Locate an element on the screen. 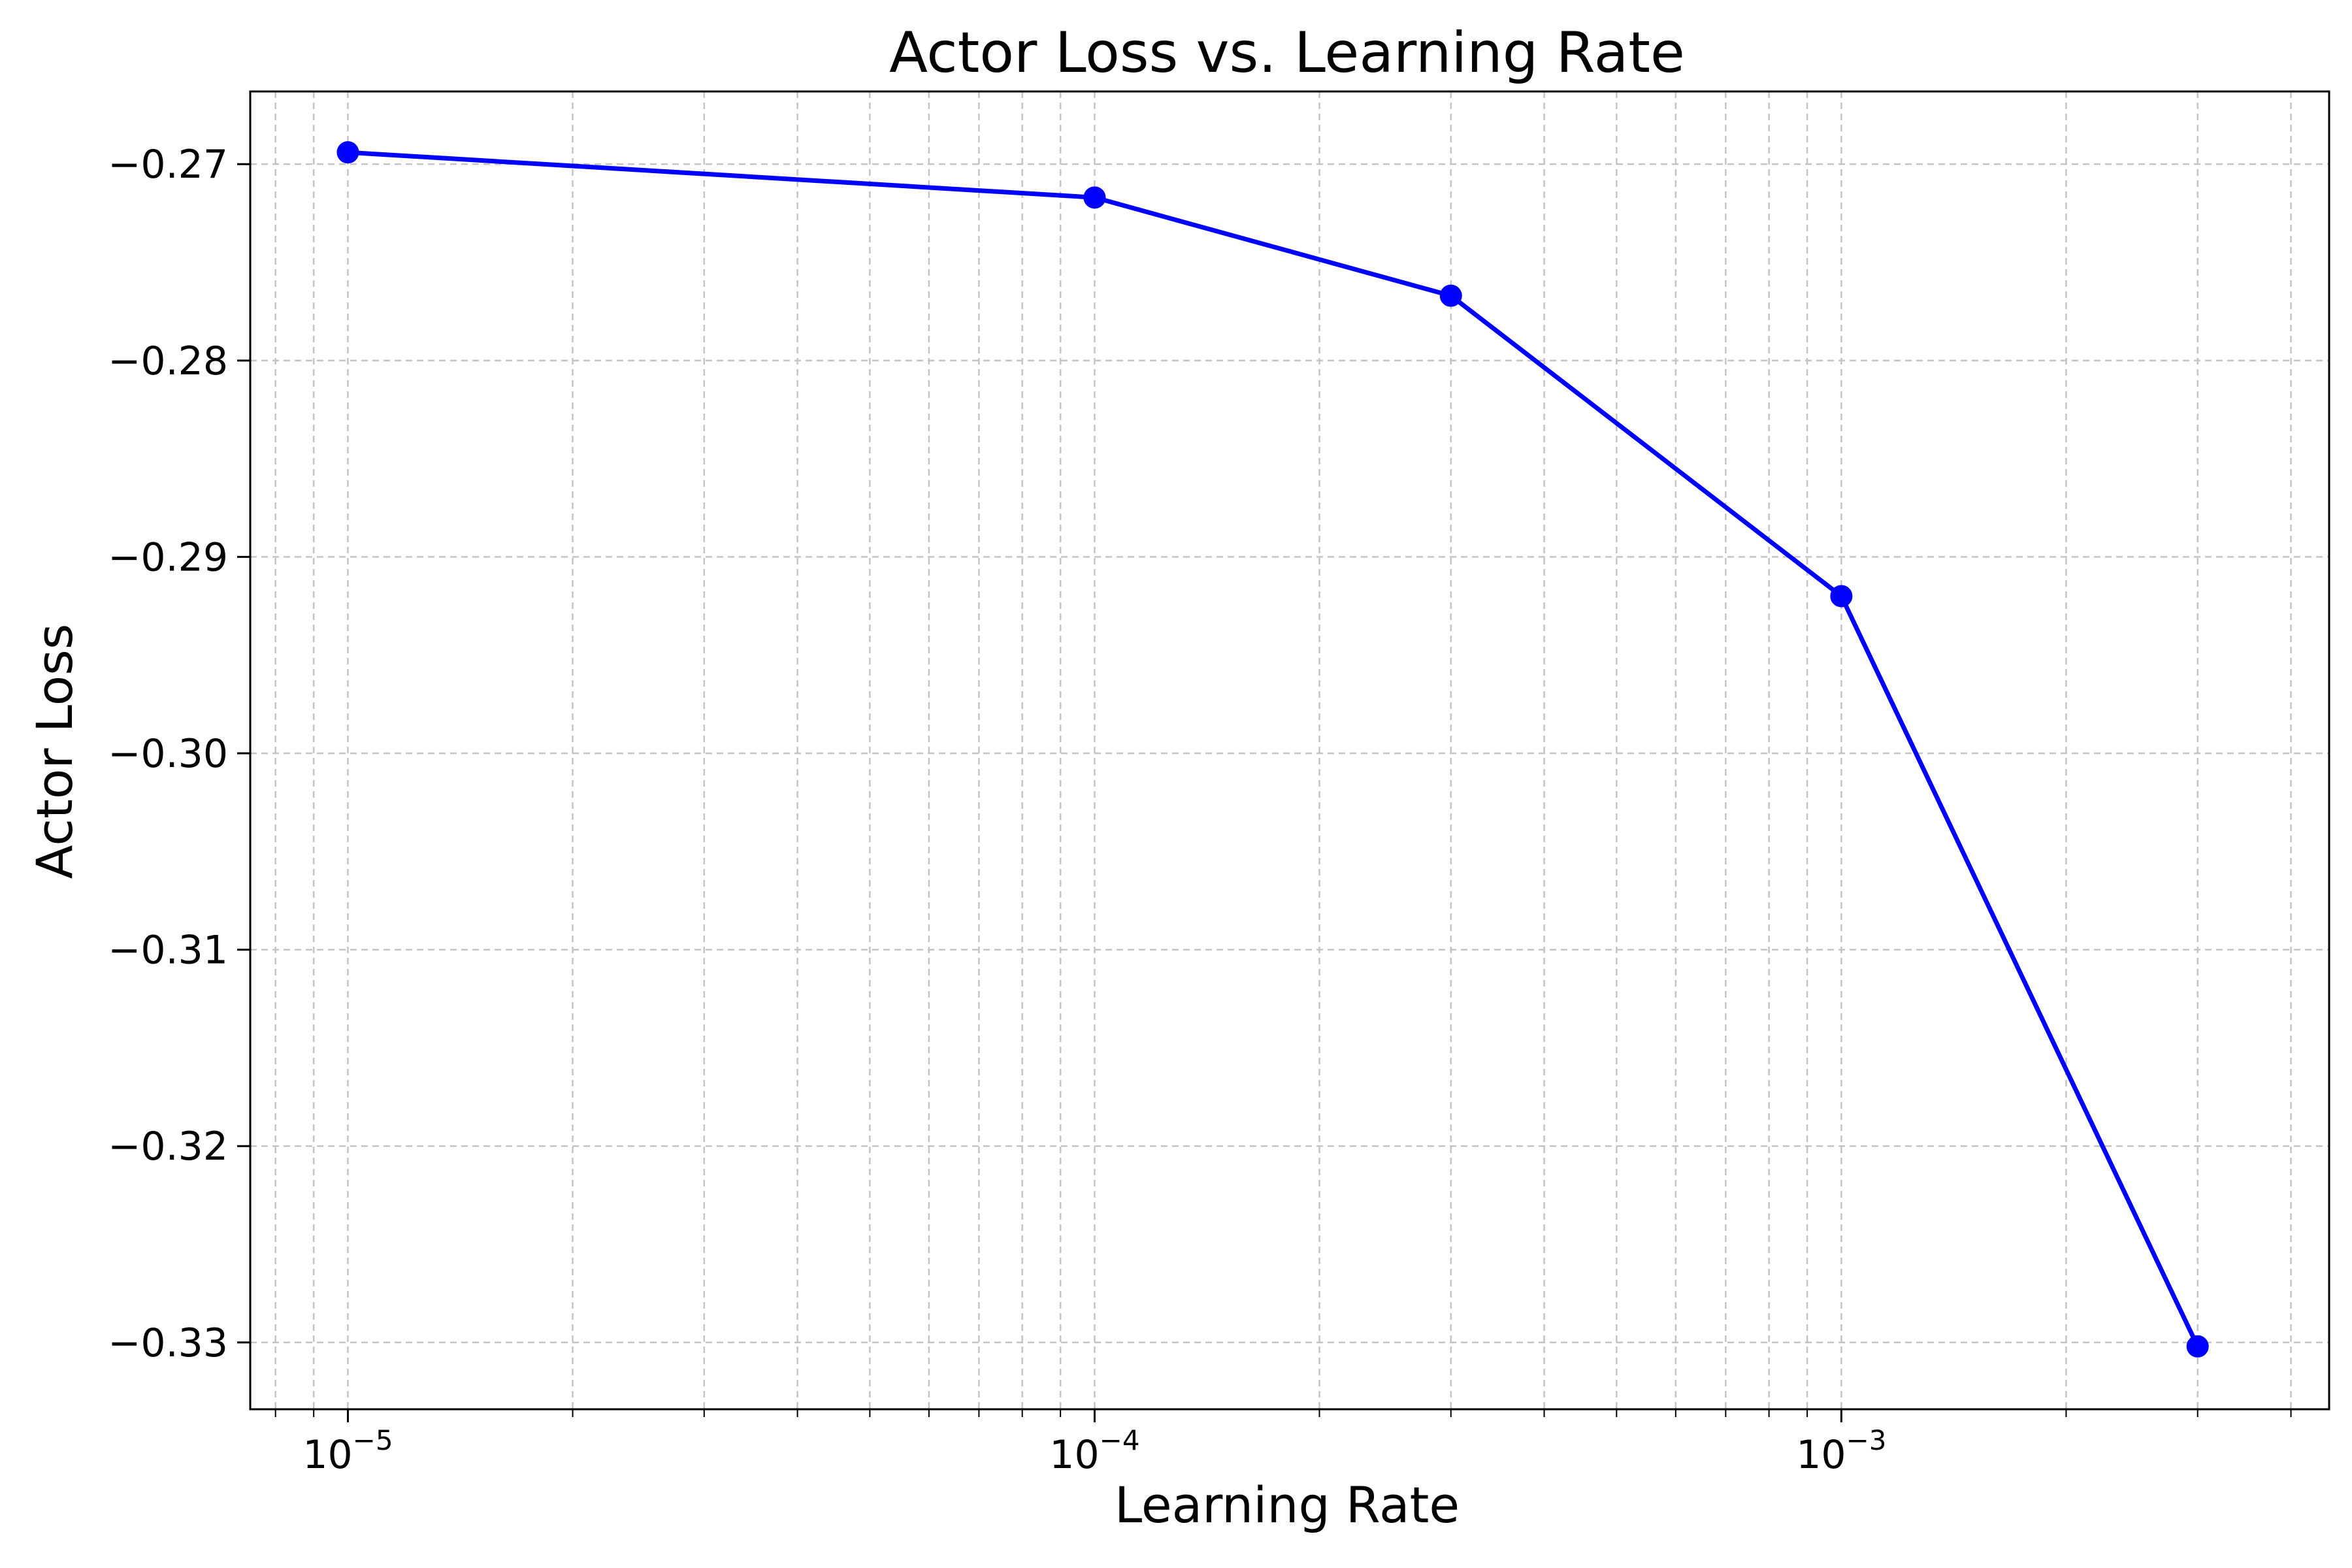  y-tick-label: −0.31 is located at coordinates (168, 950).